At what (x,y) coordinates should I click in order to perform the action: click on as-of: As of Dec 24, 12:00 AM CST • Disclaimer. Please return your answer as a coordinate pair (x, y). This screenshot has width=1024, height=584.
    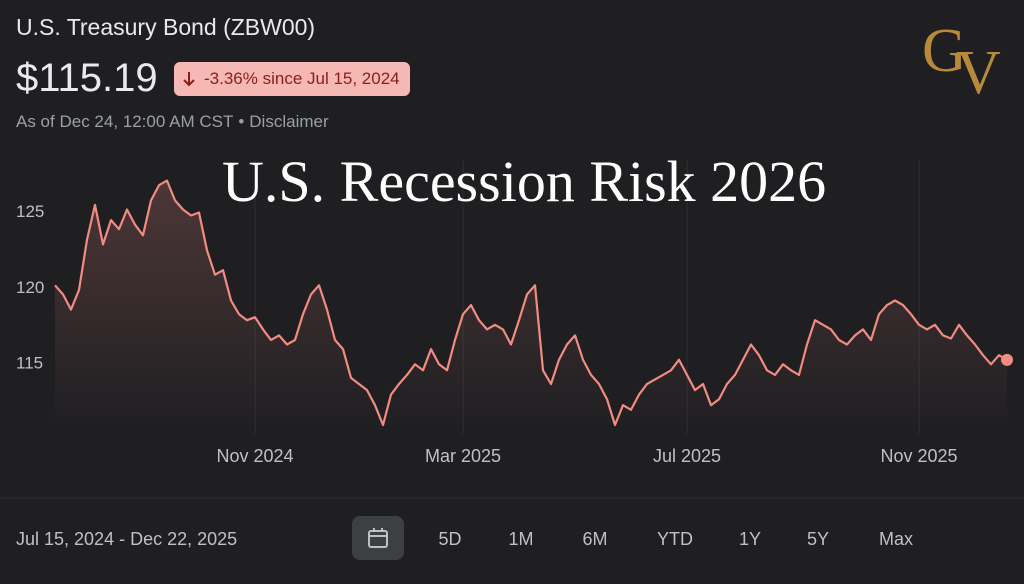
    Looking at the image, I should click on (175, 122).